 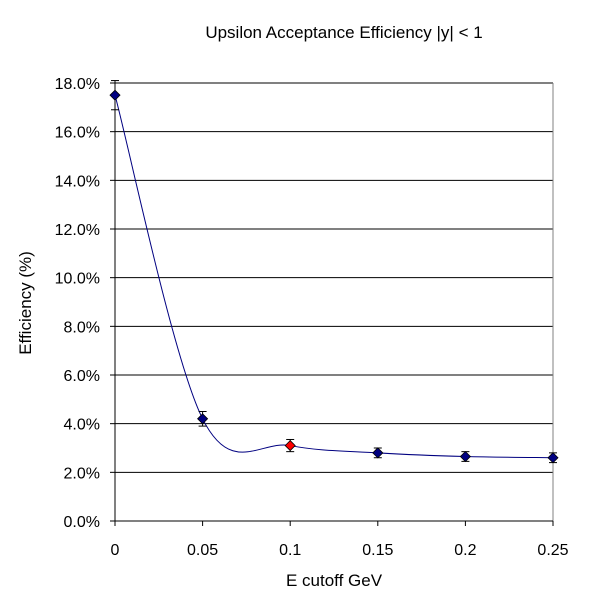 I want to click on y-axis-label: Efficiency (%), so click(x=25, y=303).